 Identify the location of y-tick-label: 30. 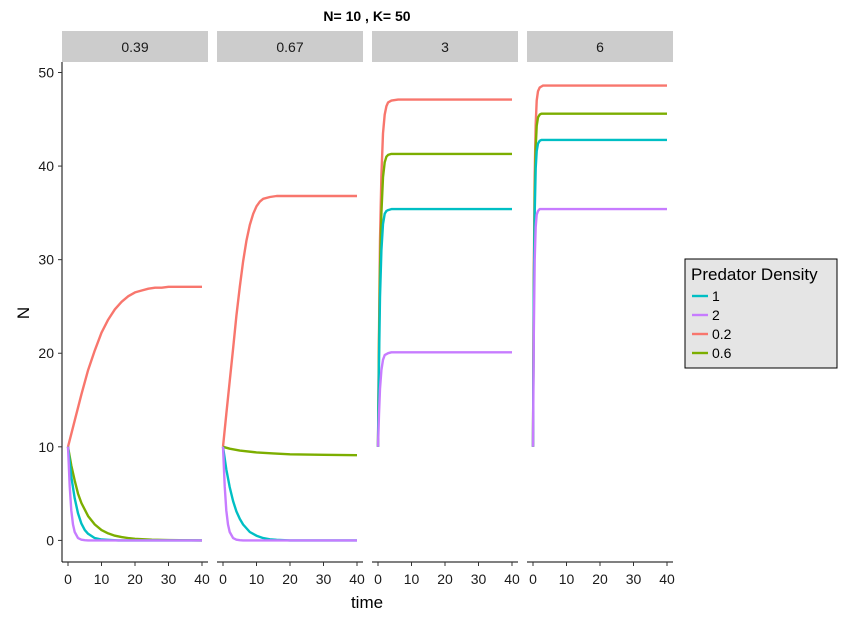
(46, 260).